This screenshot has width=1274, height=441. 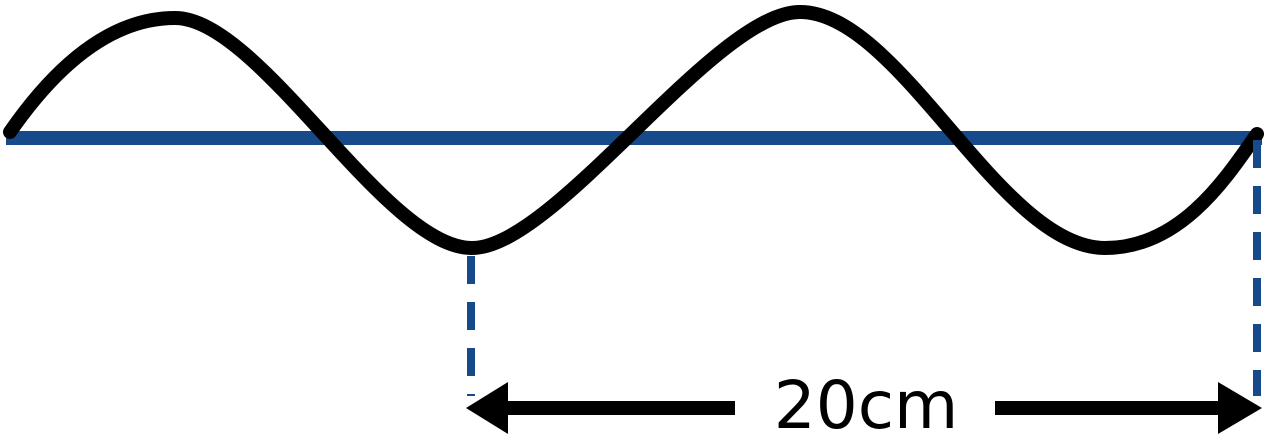 I want to click on wavelength-label: 20cm, so click(x=866, y=404).